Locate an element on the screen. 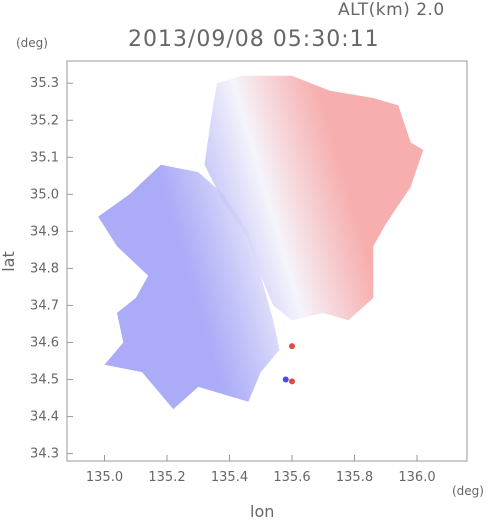  y-tick-label: 34.4 is located at coordinates (44, 417).